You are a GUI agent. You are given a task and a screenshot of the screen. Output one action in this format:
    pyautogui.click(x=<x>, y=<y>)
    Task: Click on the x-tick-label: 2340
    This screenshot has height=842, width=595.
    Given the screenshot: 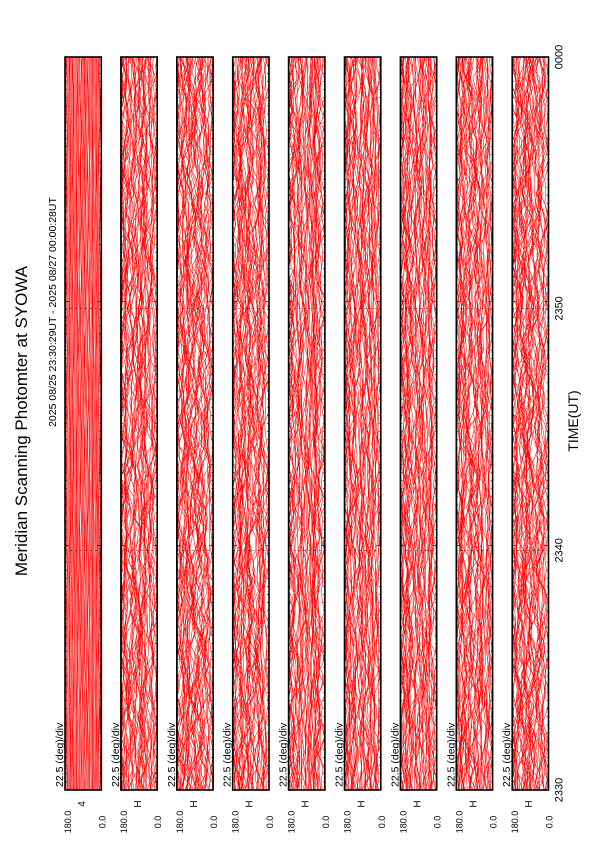 What is the action you would take?
    pyautogui.click(x=560, y=550)
    